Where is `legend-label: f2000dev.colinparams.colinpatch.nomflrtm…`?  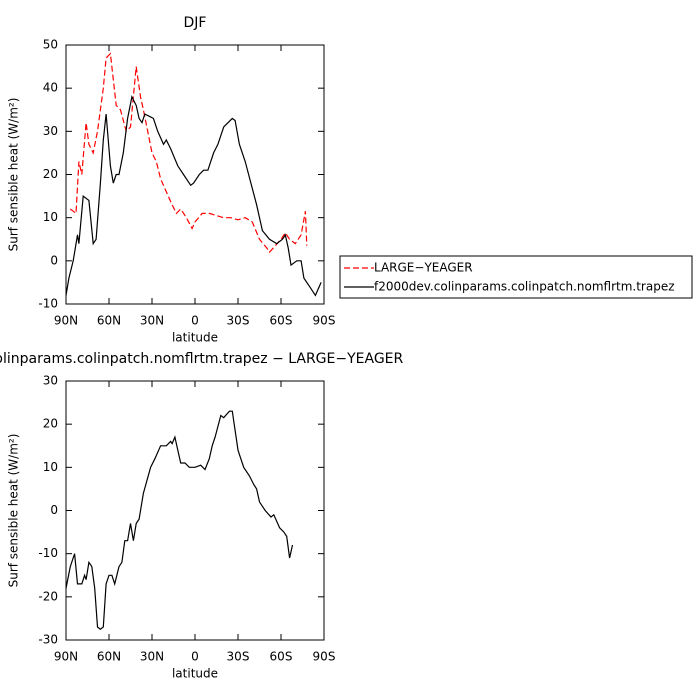
legend-label: f2000dev.colinparams.colinpatch.nomflrtm… is located at coordinates (524, 287).